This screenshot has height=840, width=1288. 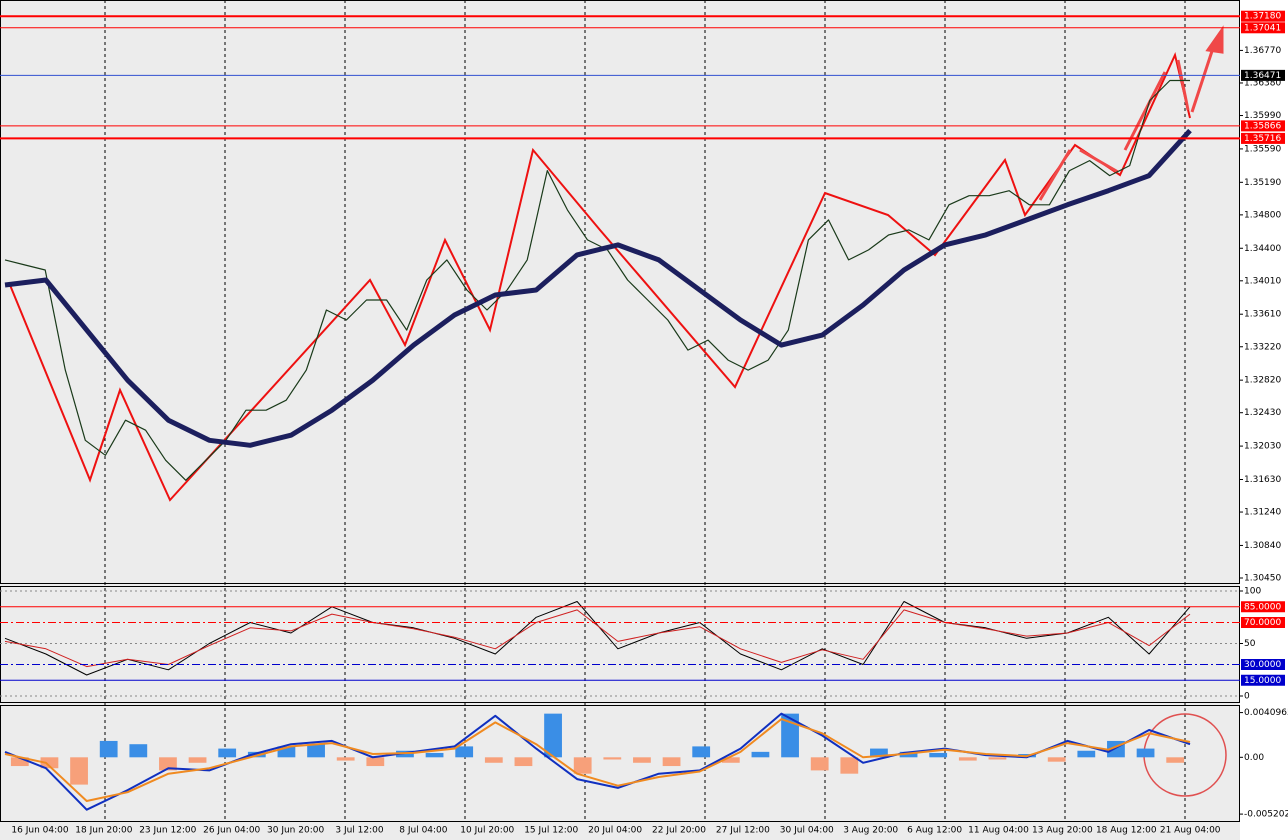 What do you see at coordinates (1247, 697) in the screenshot?
I see `y-tick-label: 0` at bounding box center [1247, 697].